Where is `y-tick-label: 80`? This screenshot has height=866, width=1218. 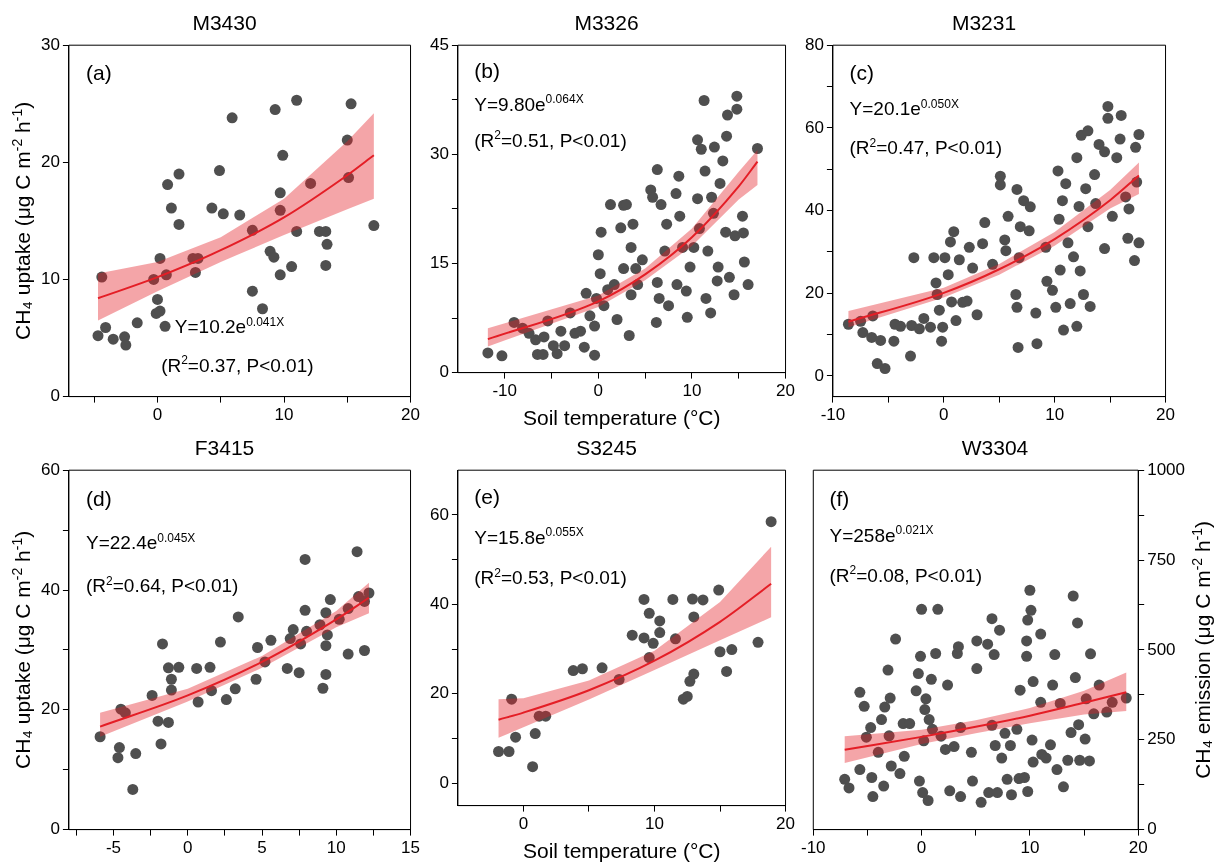
y-tick-label: 80 is located at coordinates (814, 44).